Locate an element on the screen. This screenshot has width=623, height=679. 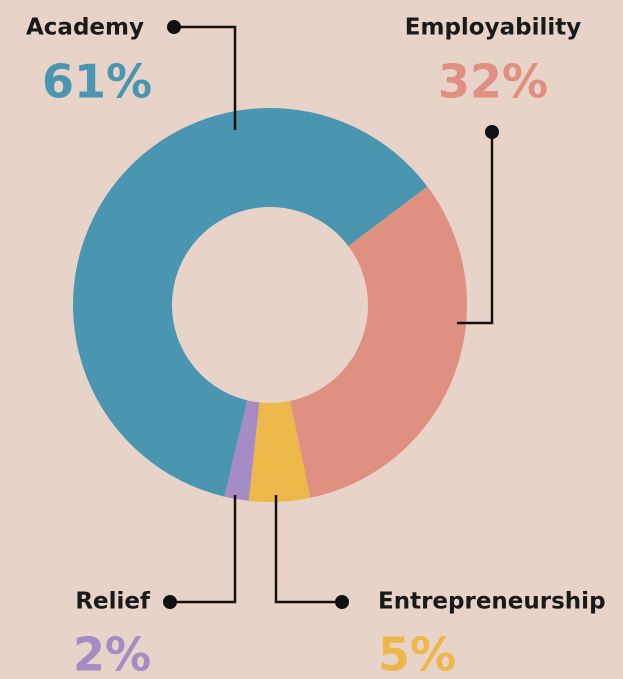
legend-label: Relief is located at coordinates (113, 602).